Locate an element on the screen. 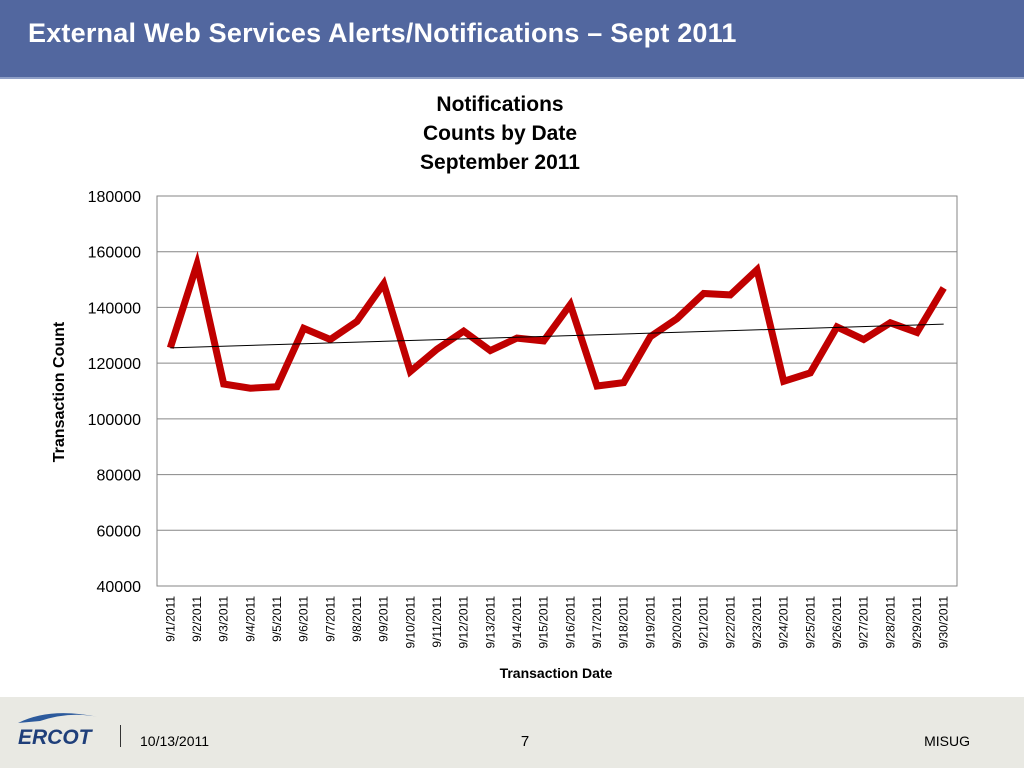 The image size is (1024, 768). chart-title-line-1: Notifications is located at coordinates (500, 104).